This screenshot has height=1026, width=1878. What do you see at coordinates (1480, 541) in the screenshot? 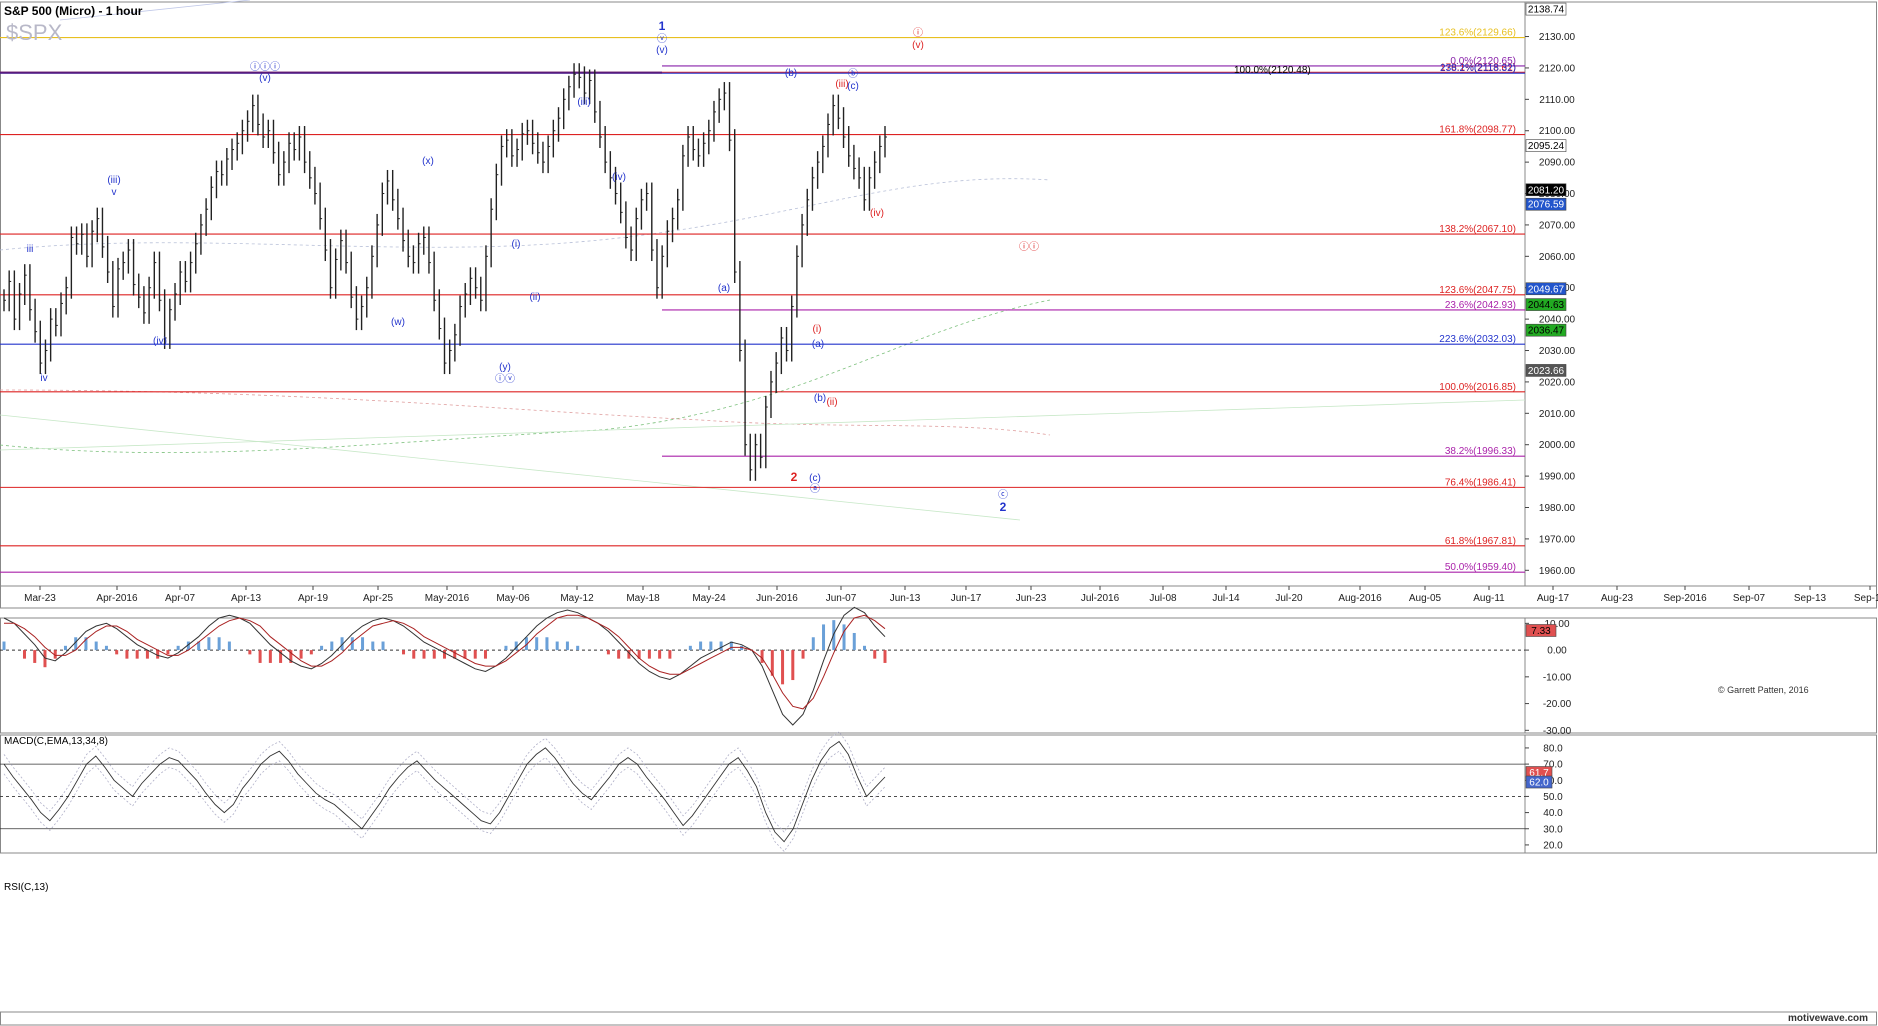
I see `fib-line-label: 61.8%(1967.81)` at bounding box center [1480, 541].